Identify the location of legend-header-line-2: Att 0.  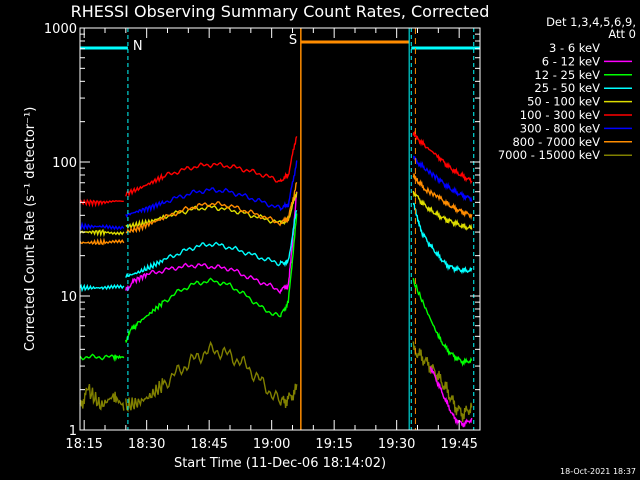
(622, 34).